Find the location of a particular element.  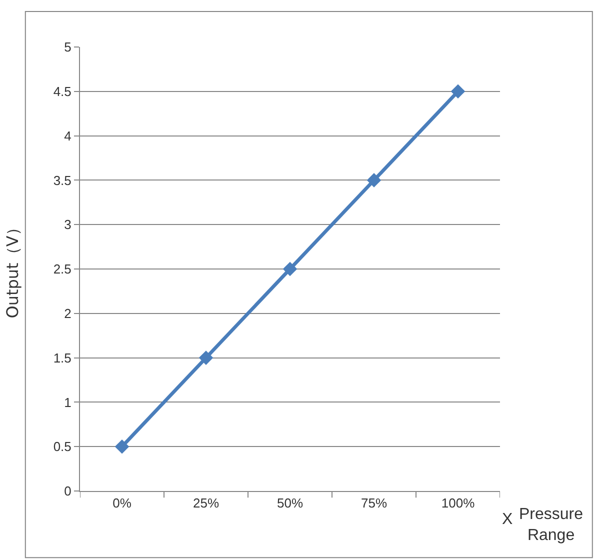

x-tick-label: 100% is located at coordinates (458, 503).